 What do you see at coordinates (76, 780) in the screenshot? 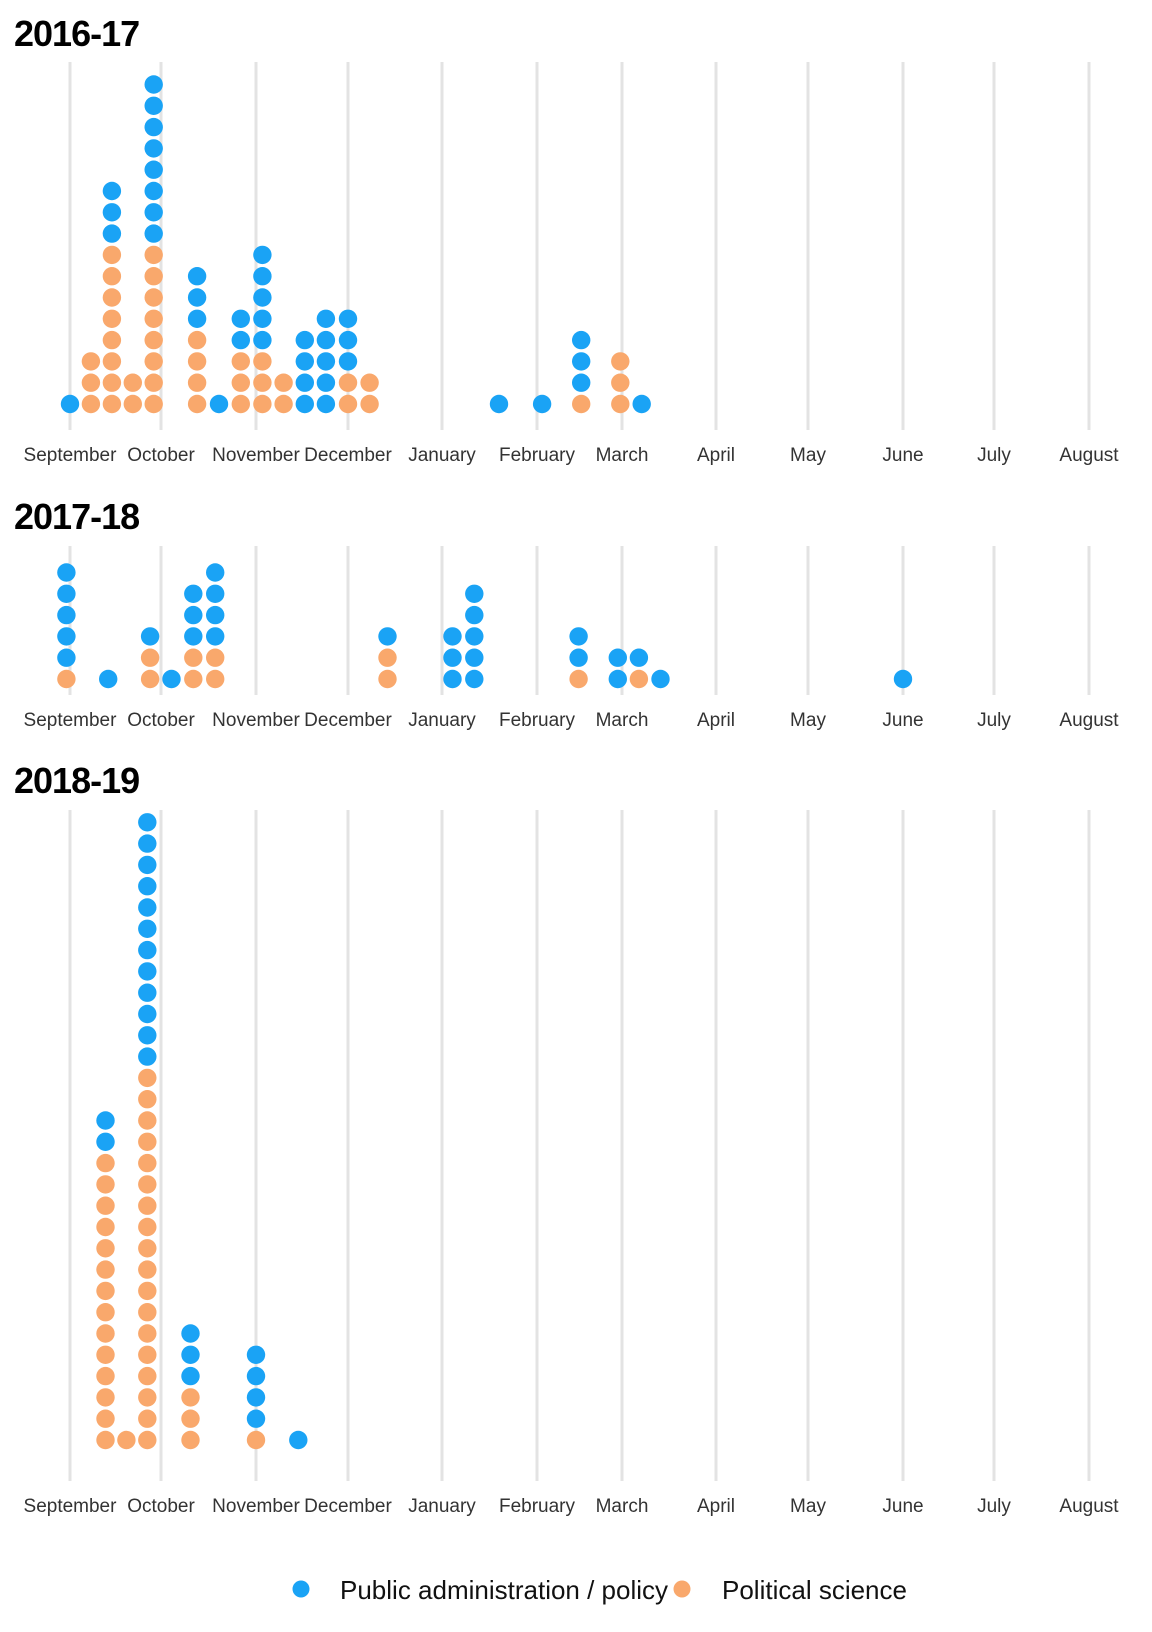
I see `panel-title: 2018-19` at bounding box center [76, 780].